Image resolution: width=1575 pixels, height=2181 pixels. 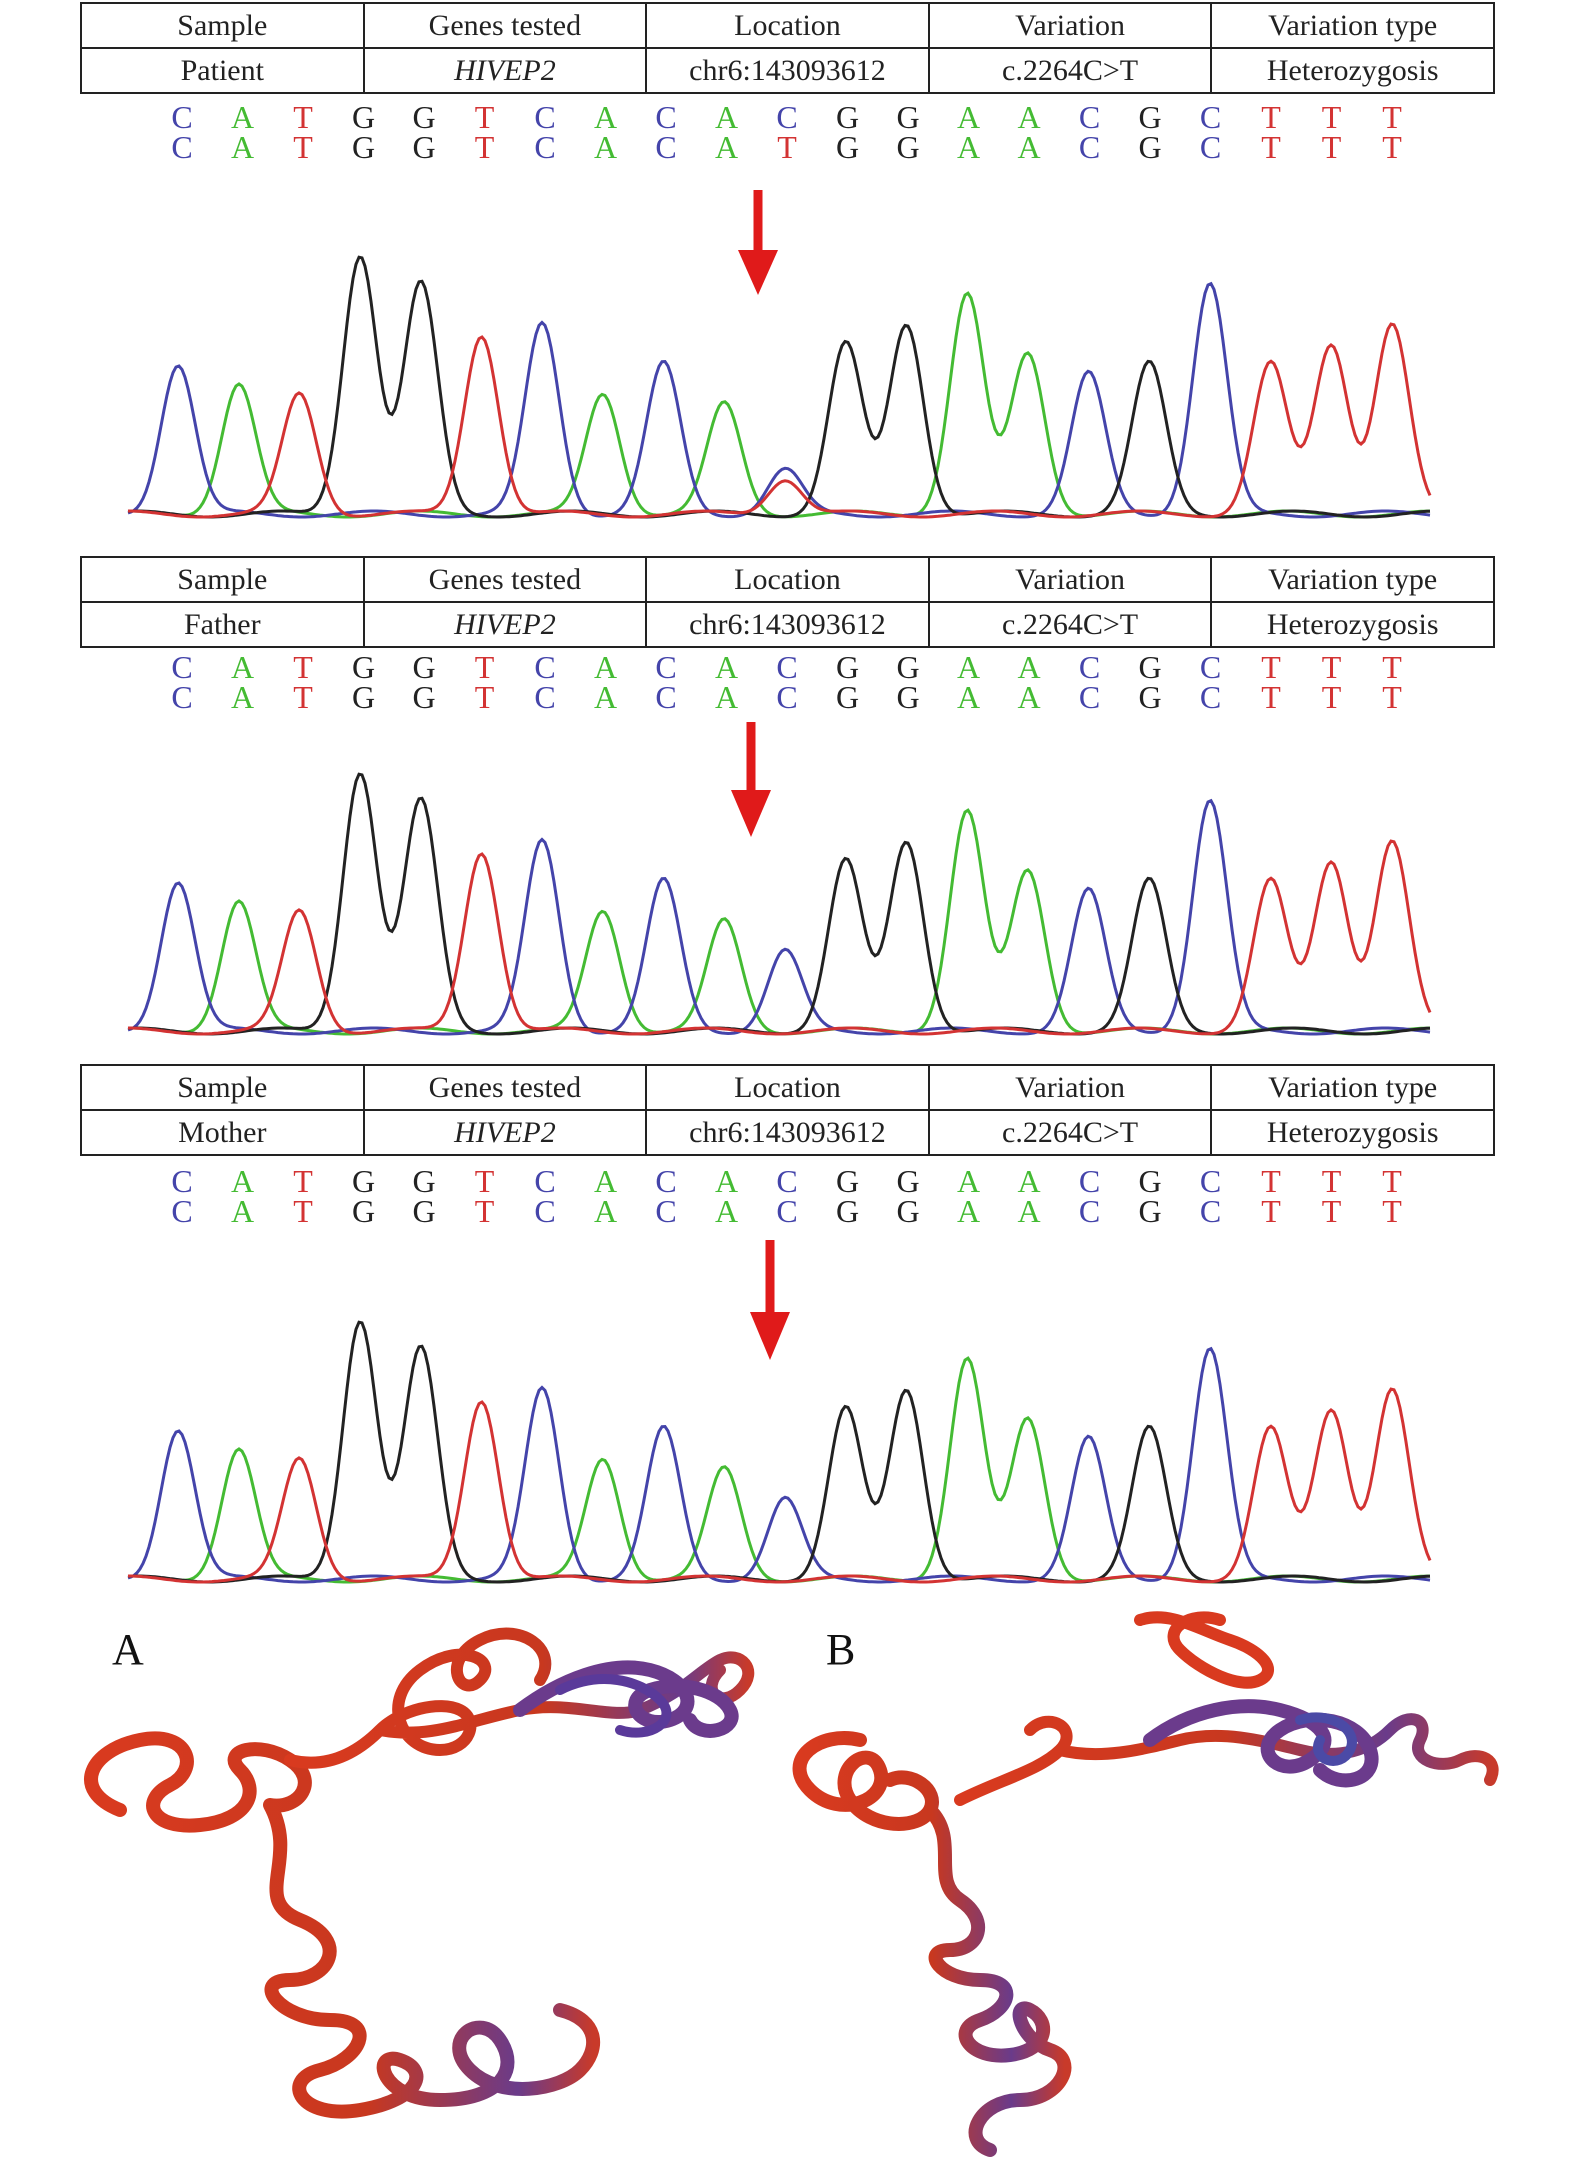 What do you see at coordinates (840, 1649) in the screenshot?
I see `structure-label-b: B` at bounding box center [840, 1649].